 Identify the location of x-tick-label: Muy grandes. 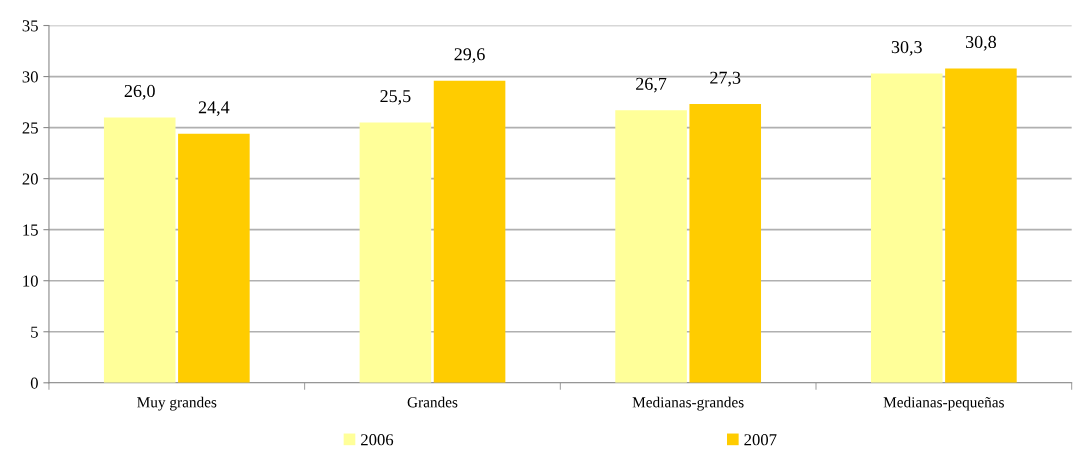
(177, 403).